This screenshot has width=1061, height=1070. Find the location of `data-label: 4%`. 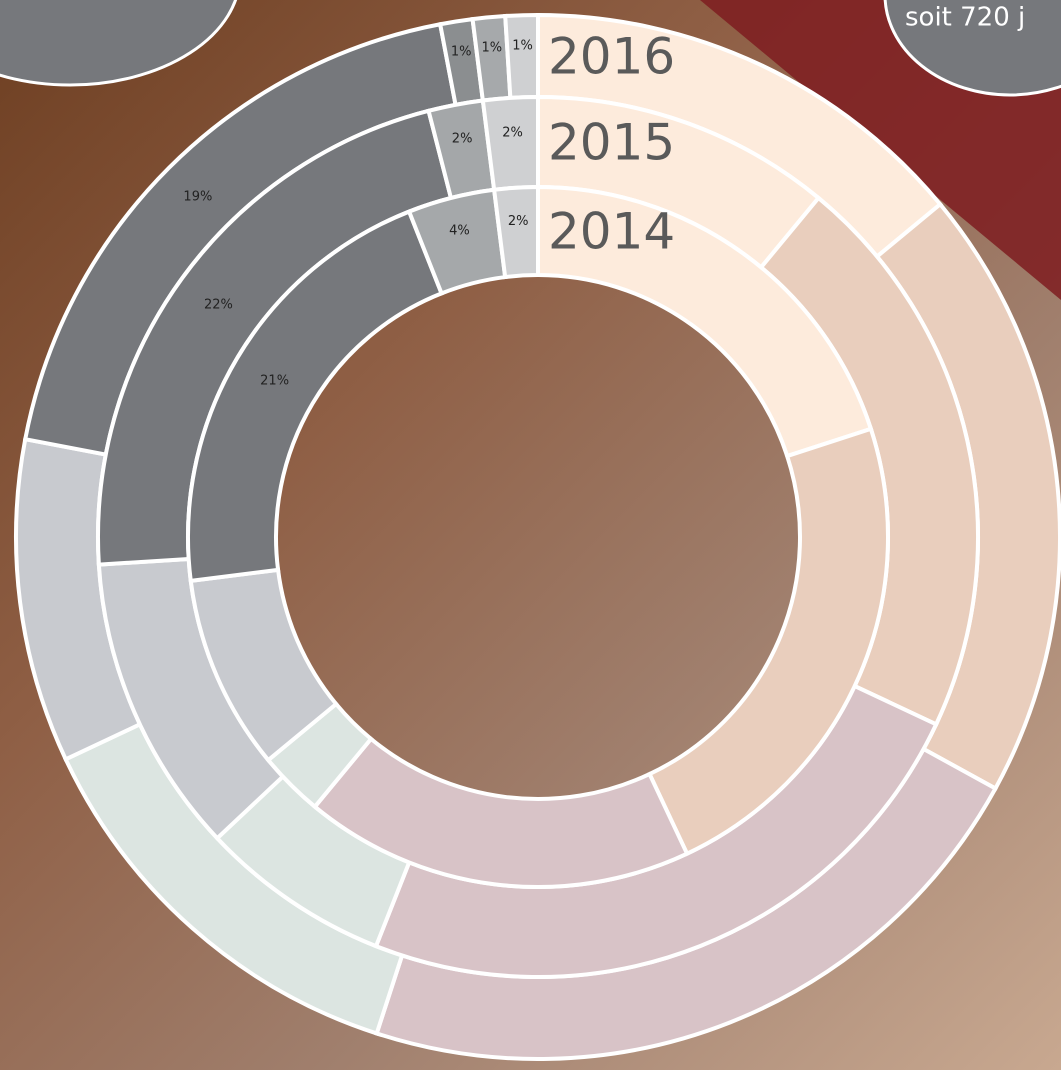

data-label: 4% is located at coordinates (459, 230).